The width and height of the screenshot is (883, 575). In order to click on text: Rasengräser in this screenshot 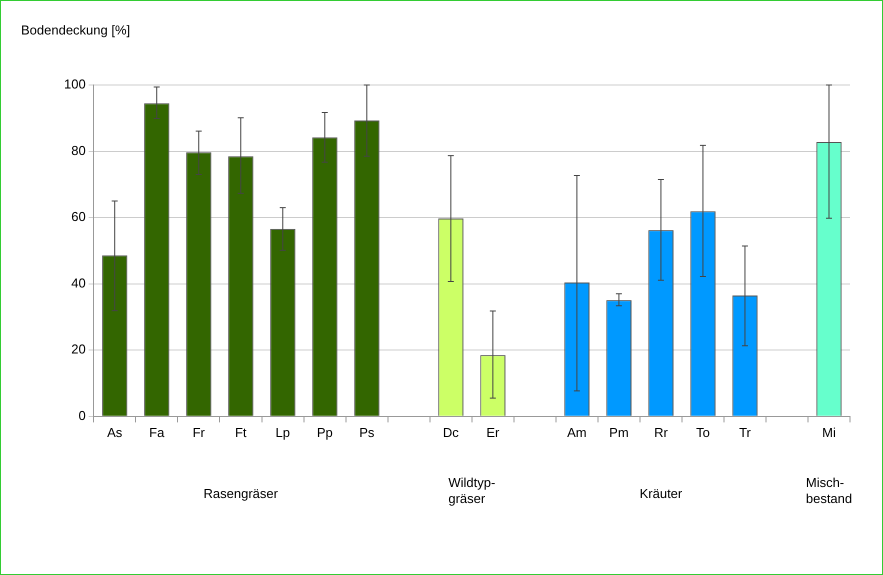, I will do `click(241, 493)`.